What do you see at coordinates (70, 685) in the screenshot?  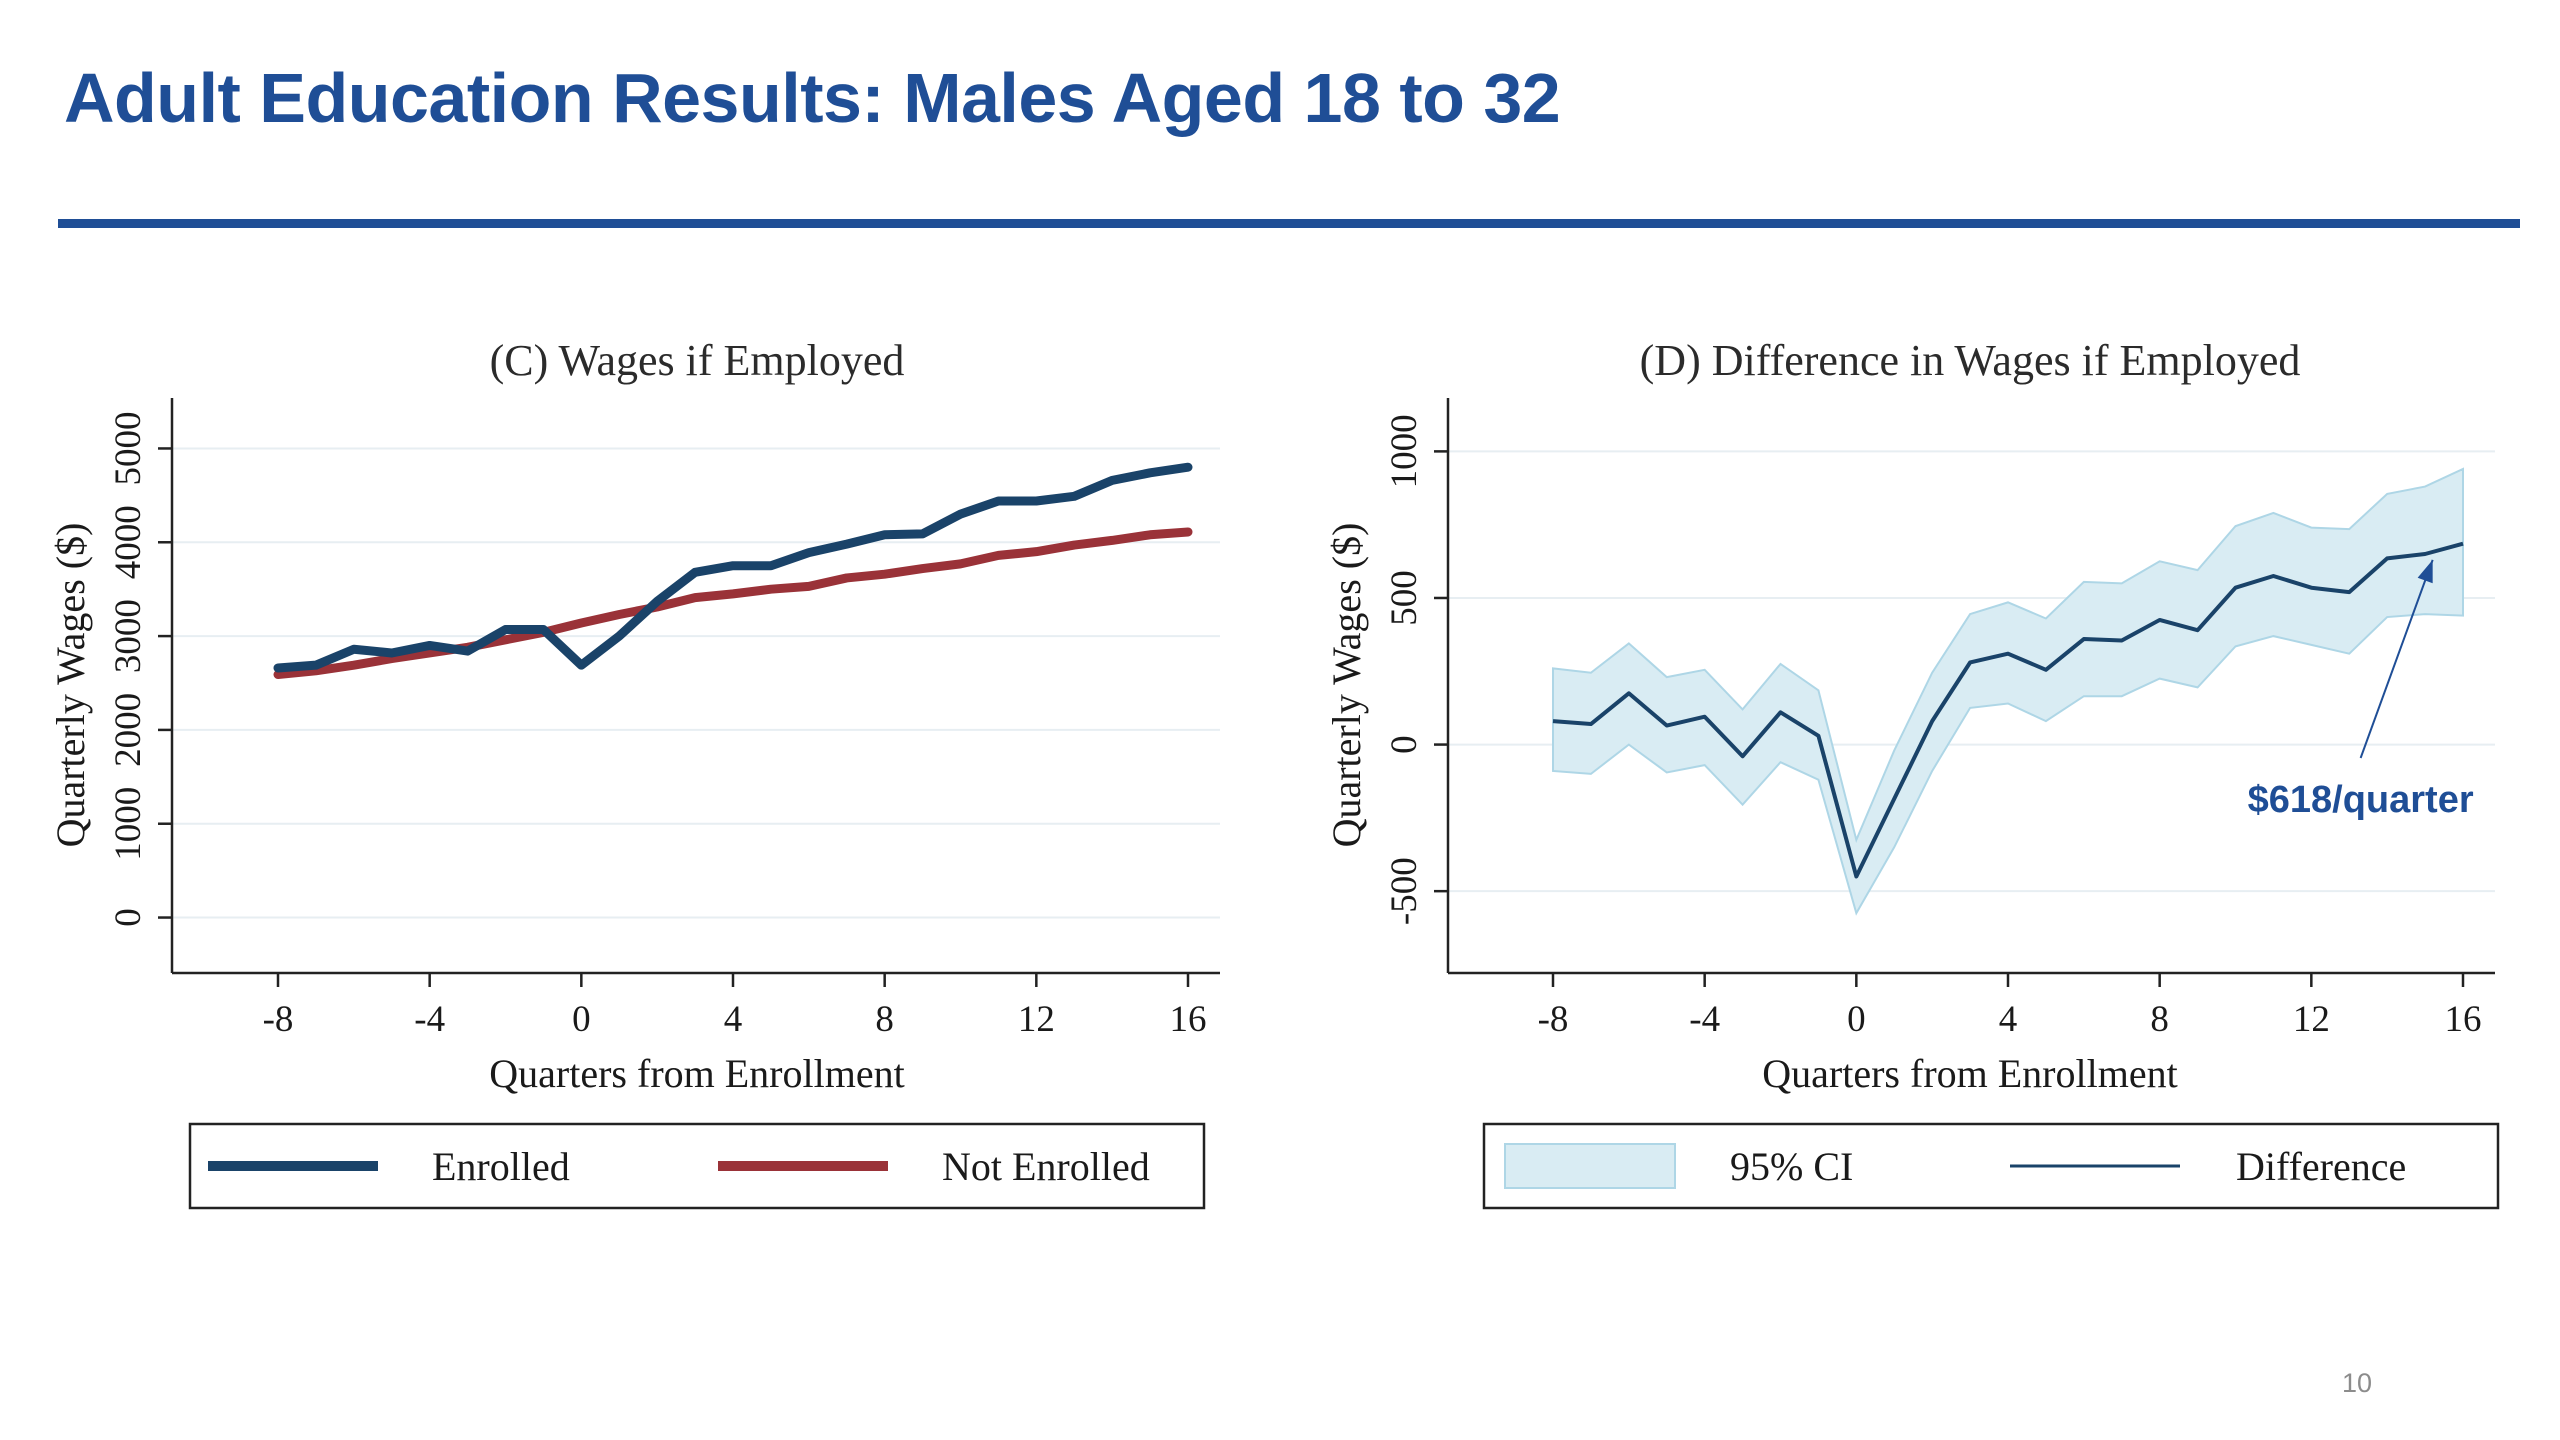 I see `chart-c-y-axis-label: Quarterly Wages ($)` at bounding box center [70, 685].